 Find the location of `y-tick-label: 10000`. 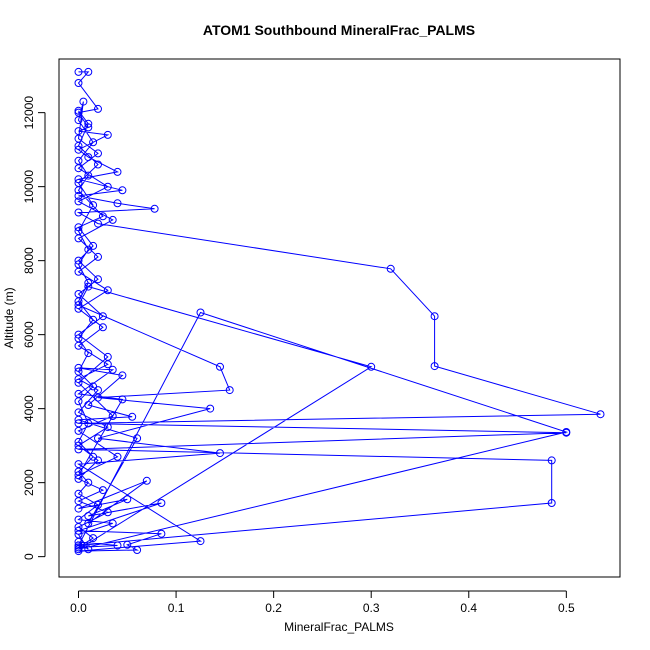

y-tick-label: 10000 is located at coordinates (29, 187).